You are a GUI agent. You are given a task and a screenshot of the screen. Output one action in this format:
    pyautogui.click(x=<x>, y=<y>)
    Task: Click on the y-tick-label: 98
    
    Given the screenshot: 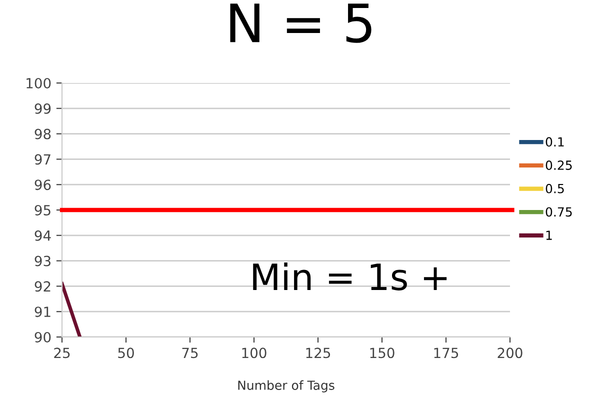 What is the action you would take?
    pyautogui.click(x=42, y=134)
    